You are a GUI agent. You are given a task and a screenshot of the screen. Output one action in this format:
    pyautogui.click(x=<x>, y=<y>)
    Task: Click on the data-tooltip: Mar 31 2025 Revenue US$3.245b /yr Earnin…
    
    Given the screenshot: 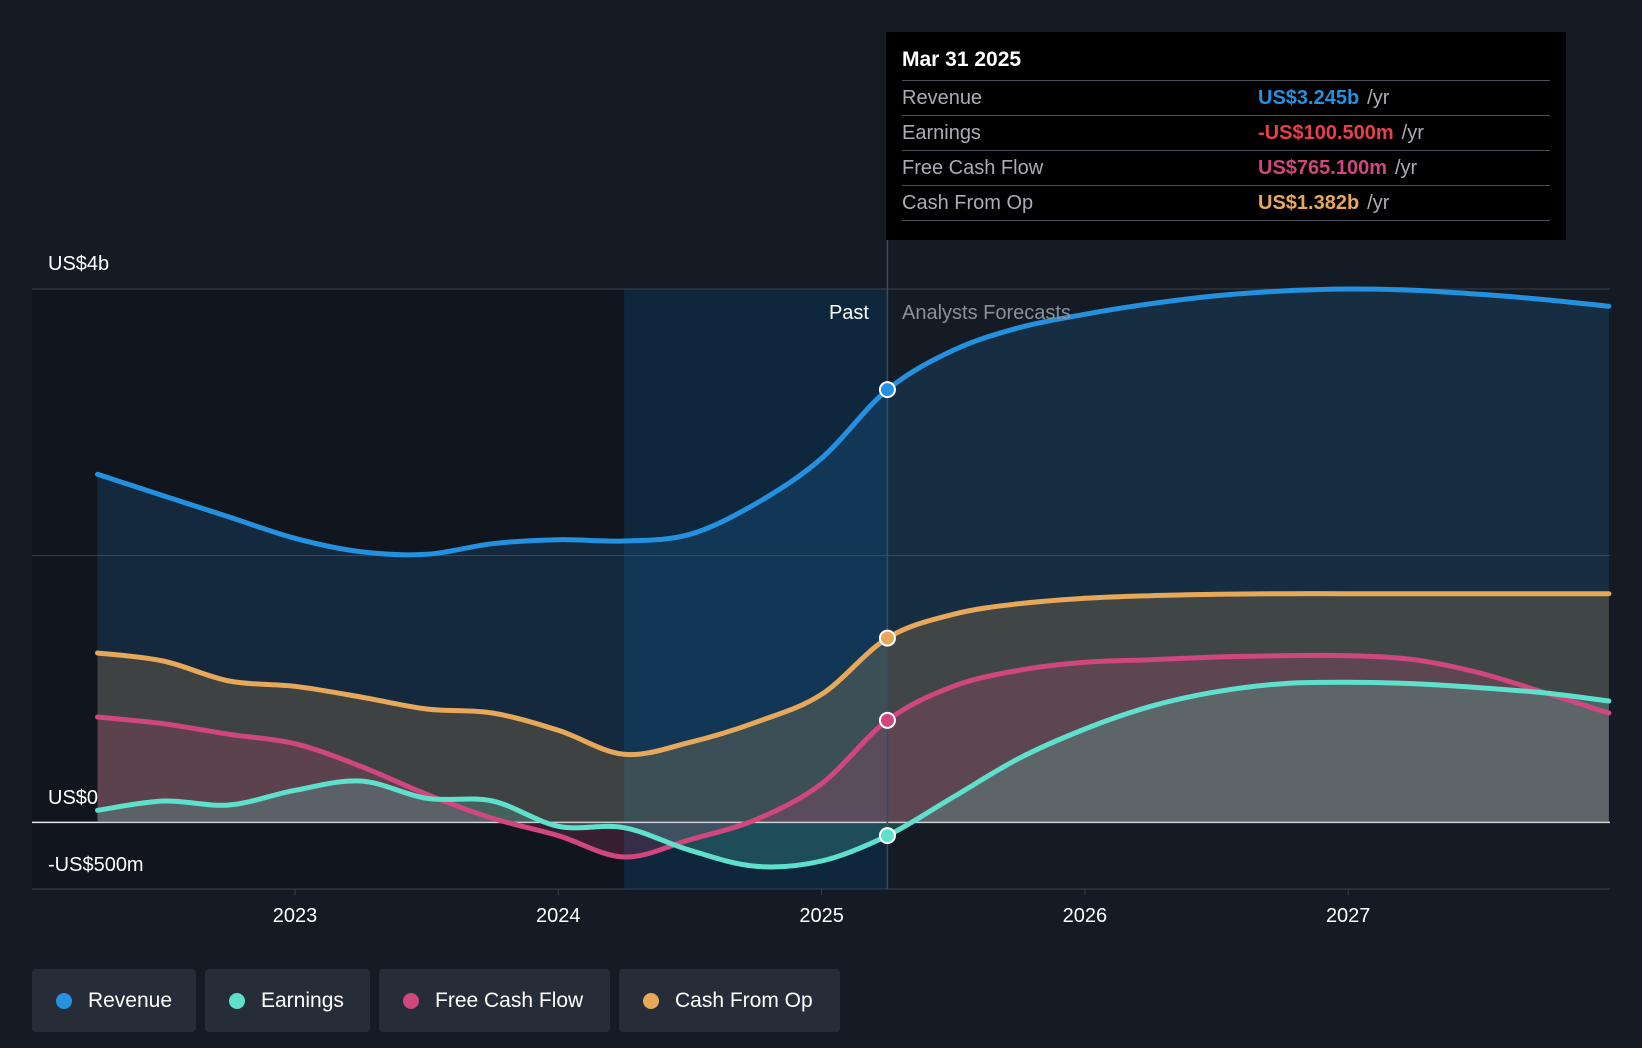 What is the action you would take?
    pyautogui.click(x=1226, y=136)
    